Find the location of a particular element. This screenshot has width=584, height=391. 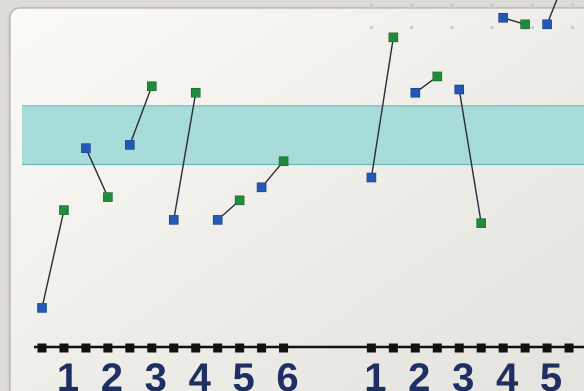

x-tick-label: 6 is located at coordinates (287, 373).